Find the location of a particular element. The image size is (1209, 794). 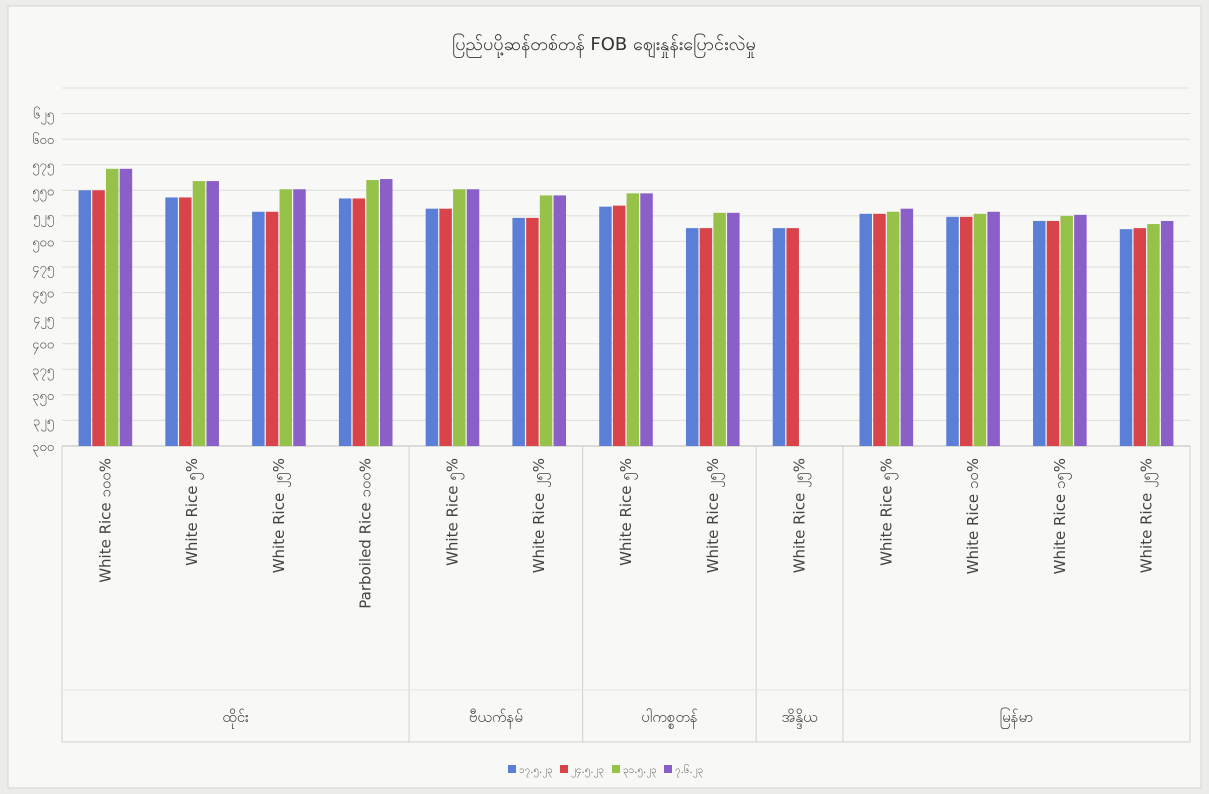

y-tick-label: ၅၇၅ is located at coordinates (43, 167).